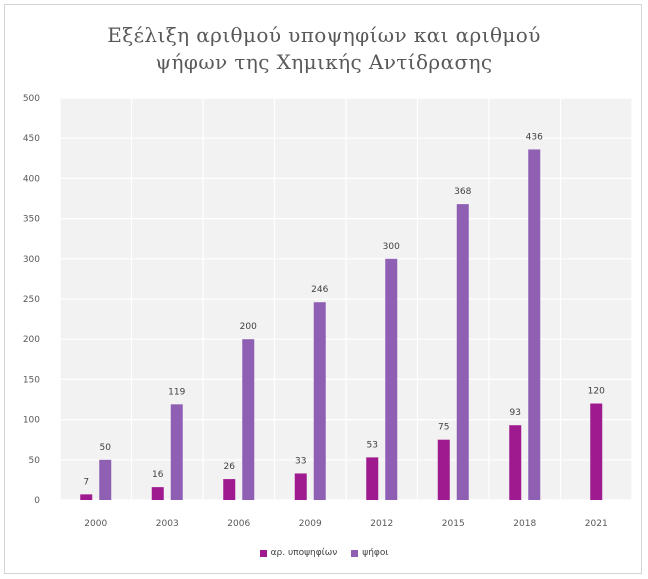 This screenshot has width=648, height=579. Describe the element at coordinates (462, 192) in the screenshot. I see `data-label: 368` at that location.